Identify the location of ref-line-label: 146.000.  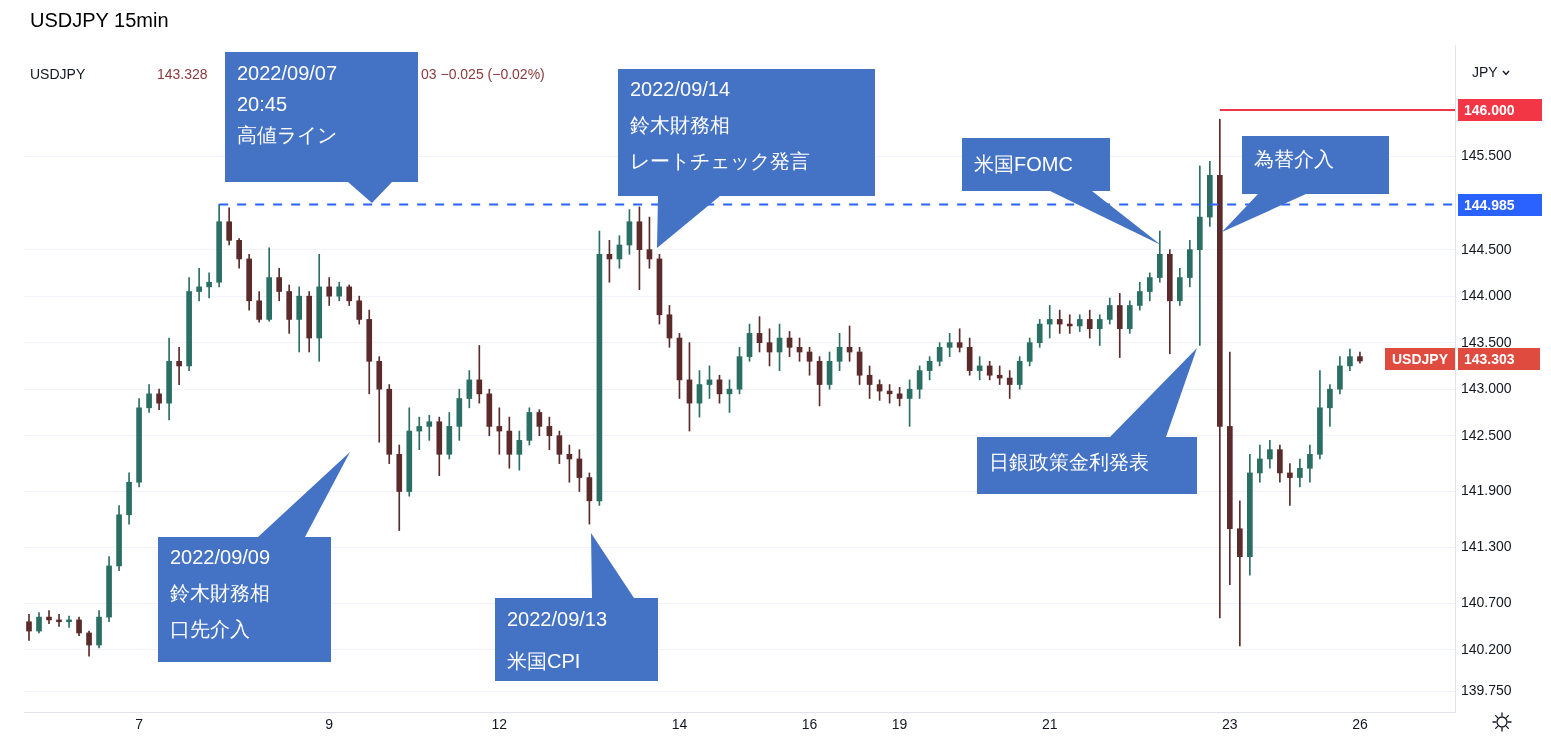
(1500, 110).